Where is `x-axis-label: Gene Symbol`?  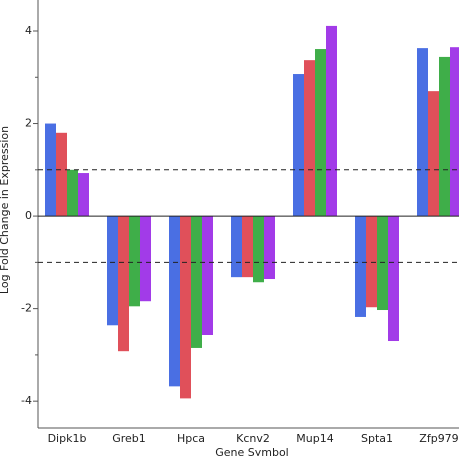 x-axis-label: Gene Symbol is located at coordinates (252, 451).